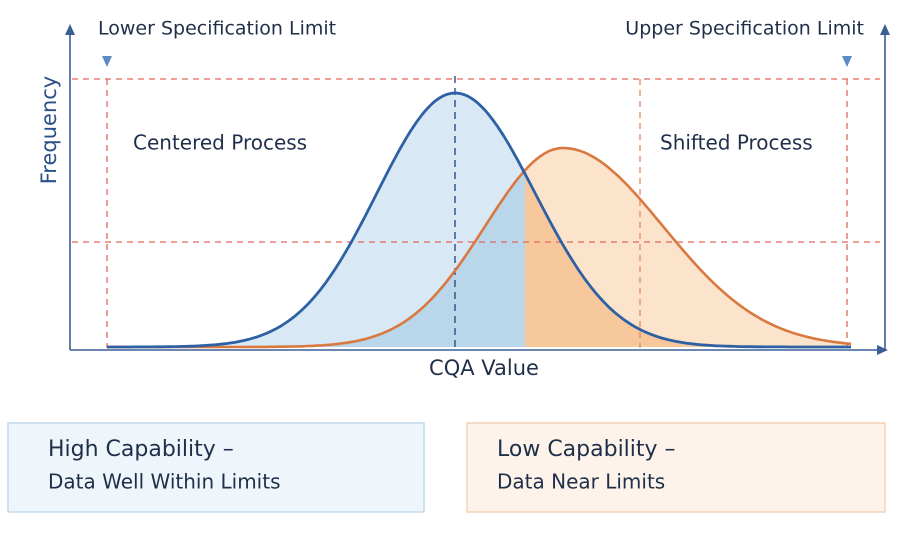 The image size is (900, 533). I want to click on box-subtitle: Data Near Limits, so click(581, 482).